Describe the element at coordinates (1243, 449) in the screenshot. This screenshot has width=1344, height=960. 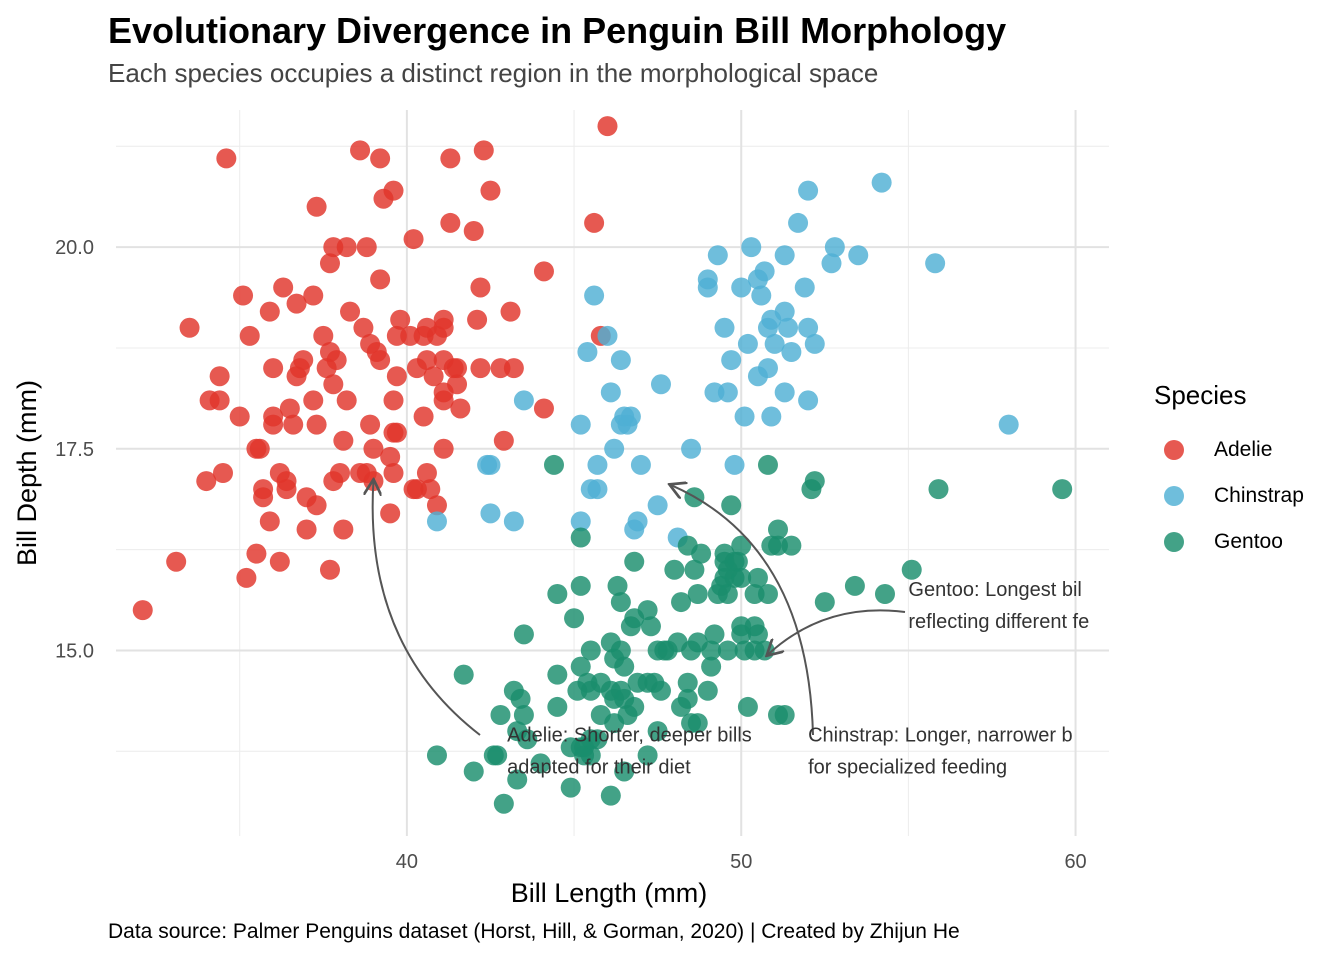
I see `legend-label-adelie: Adelie` at that location.